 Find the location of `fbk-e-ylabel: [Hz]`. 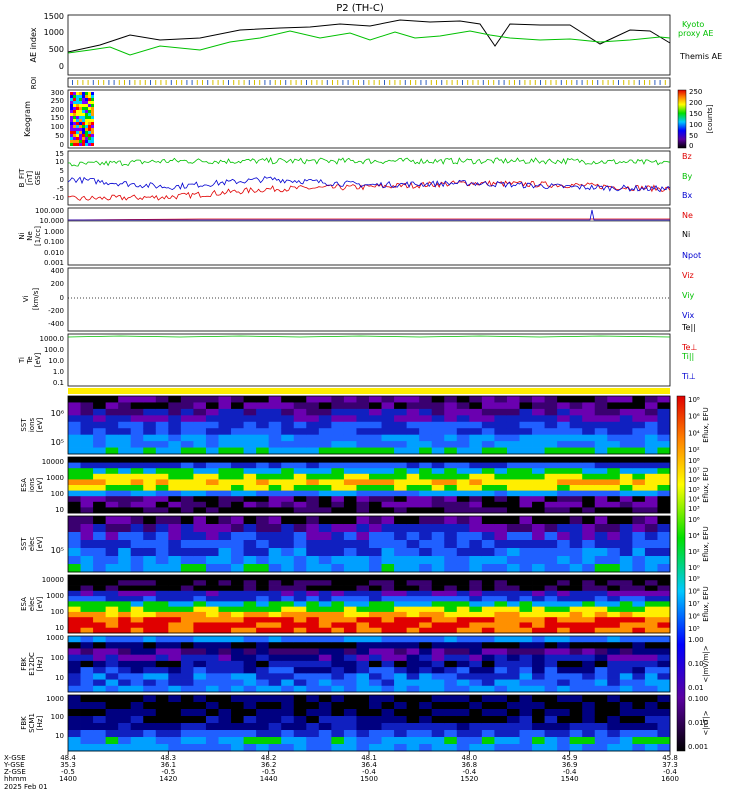

fbk-e-ylabel: [Hz] is located at coordinates (40, 664).